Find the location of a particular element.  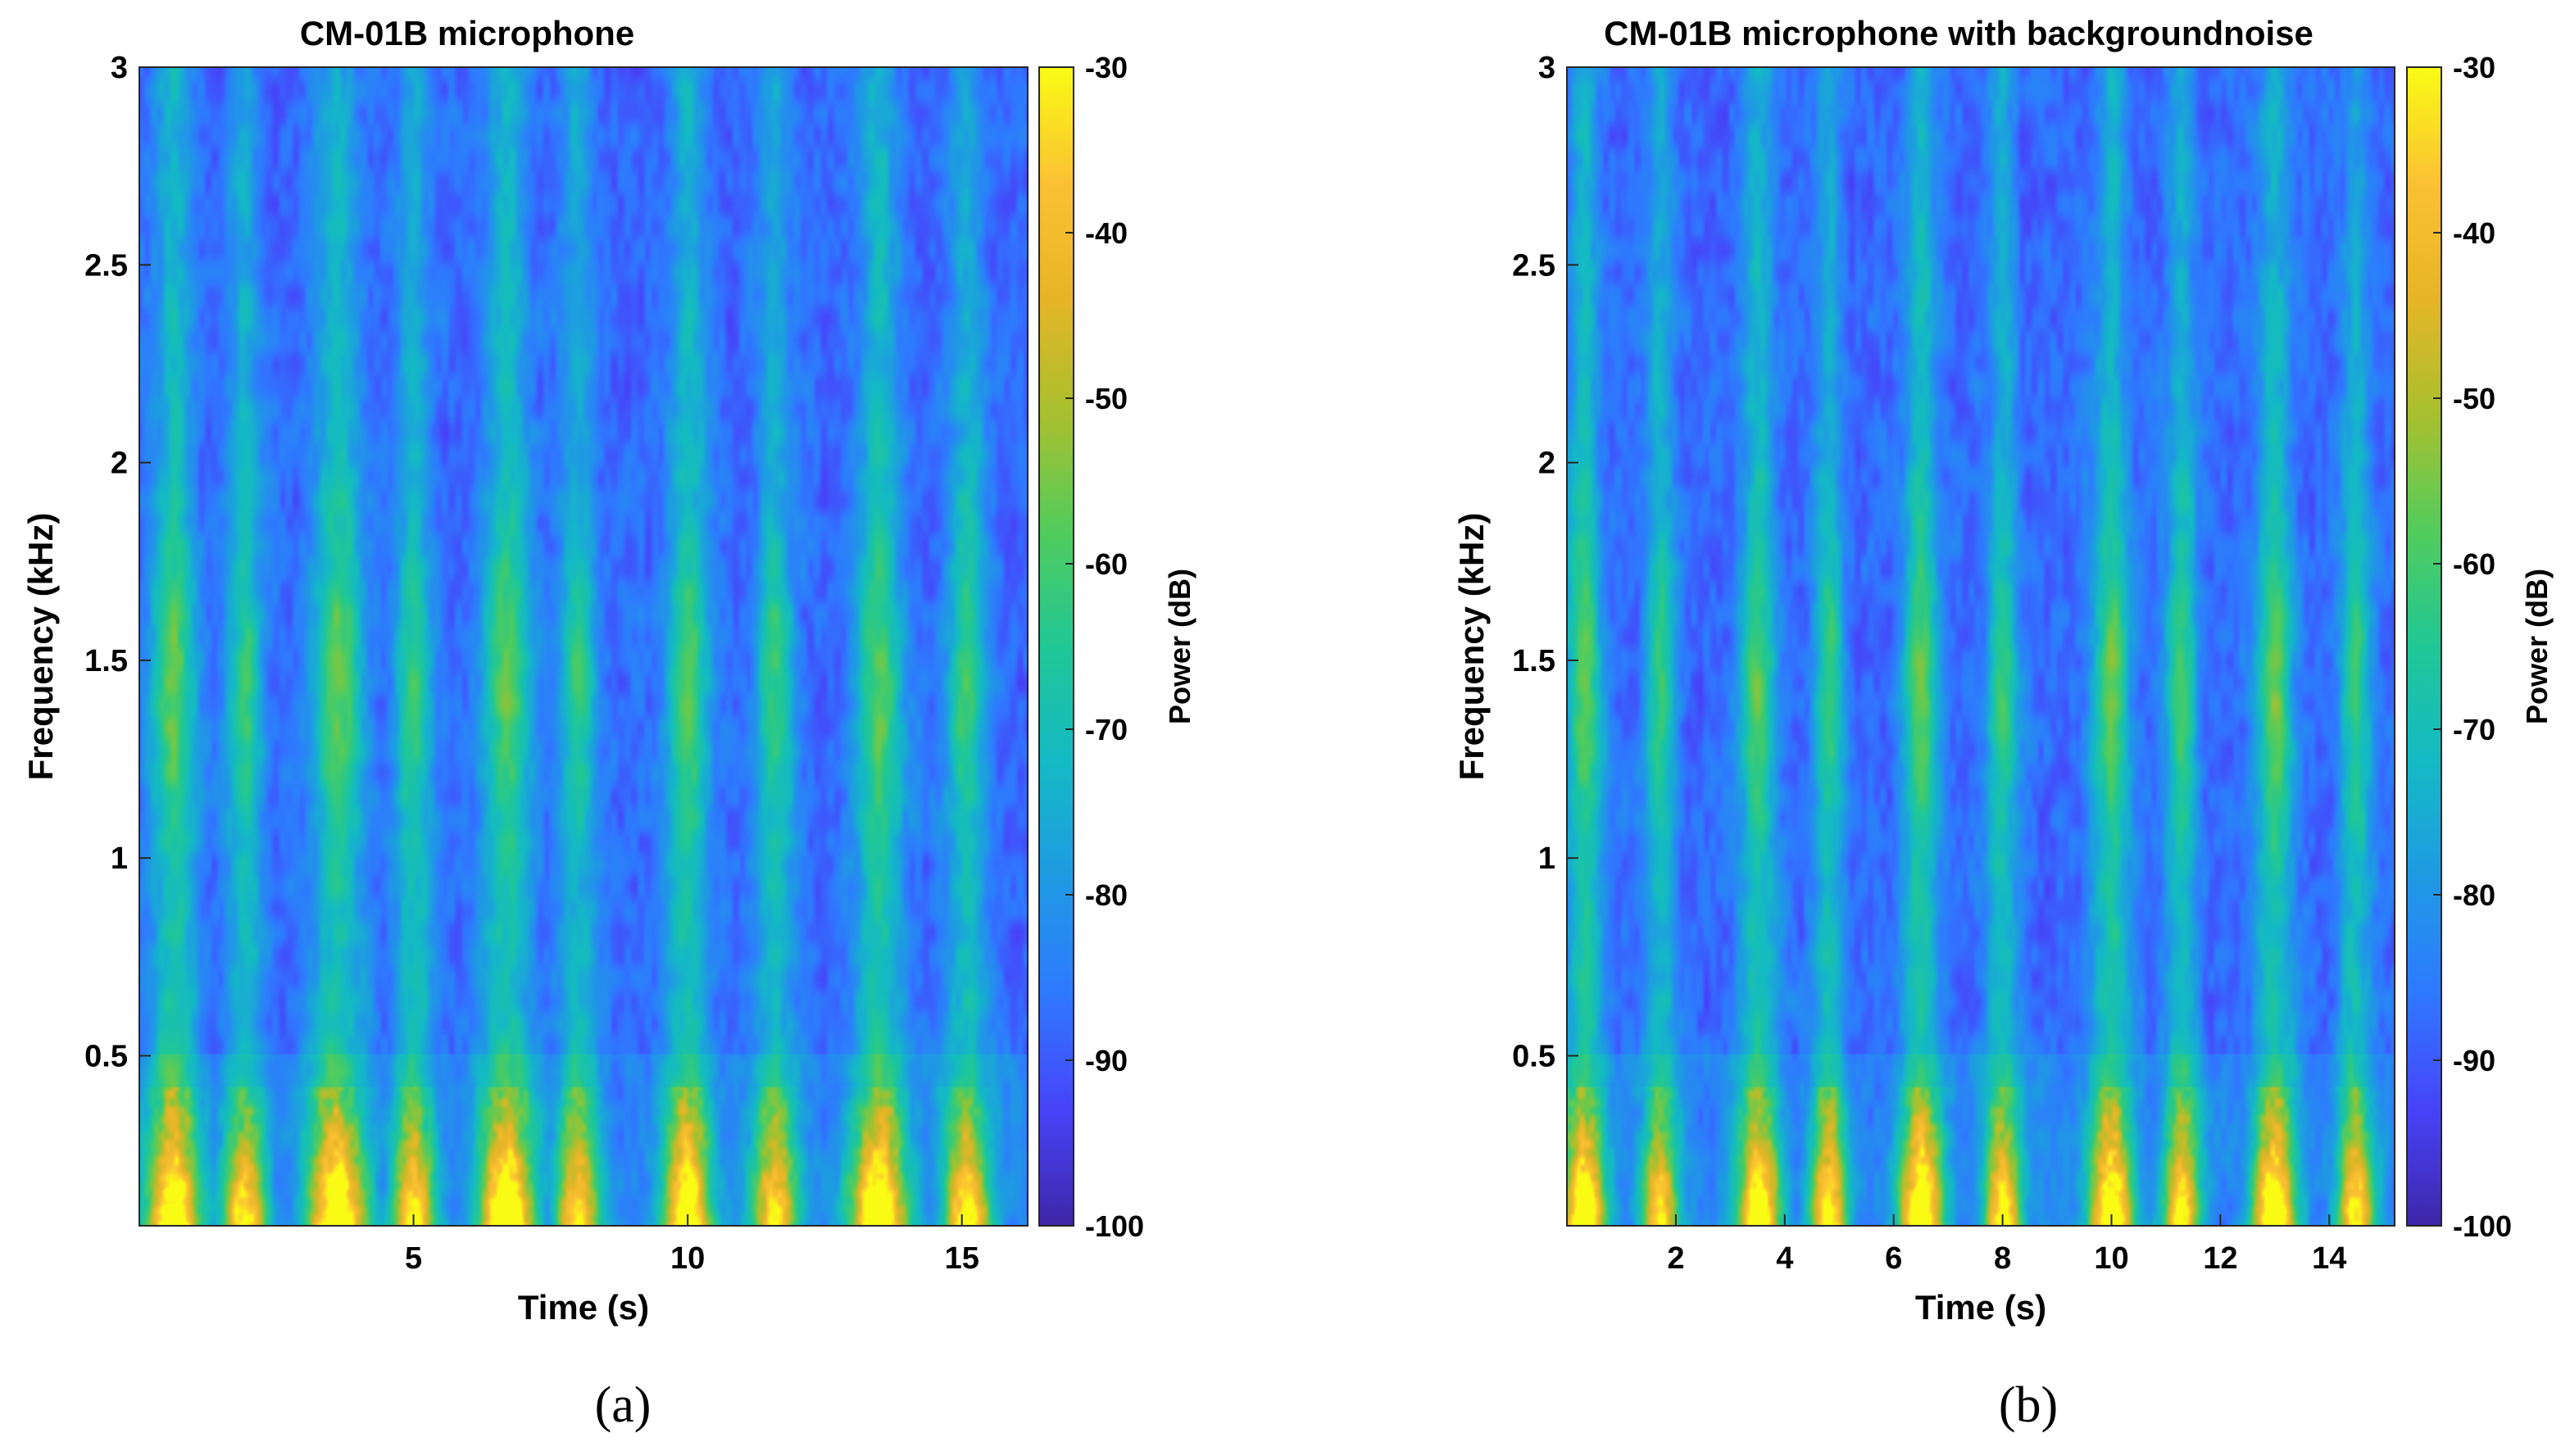

x-axis-label-a: Time (s) is located at coordinates (583, 1308).